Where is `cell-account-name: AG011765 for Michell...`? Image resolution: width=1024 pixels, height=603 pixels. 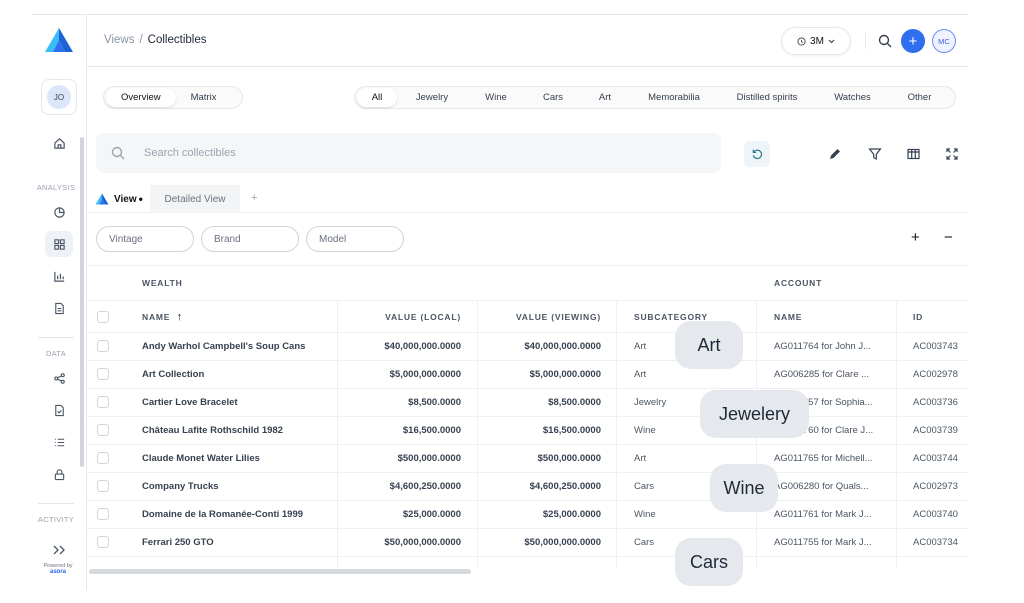
cell-account-name: AG011765 for Michell... is located at coordinates (823, 458).